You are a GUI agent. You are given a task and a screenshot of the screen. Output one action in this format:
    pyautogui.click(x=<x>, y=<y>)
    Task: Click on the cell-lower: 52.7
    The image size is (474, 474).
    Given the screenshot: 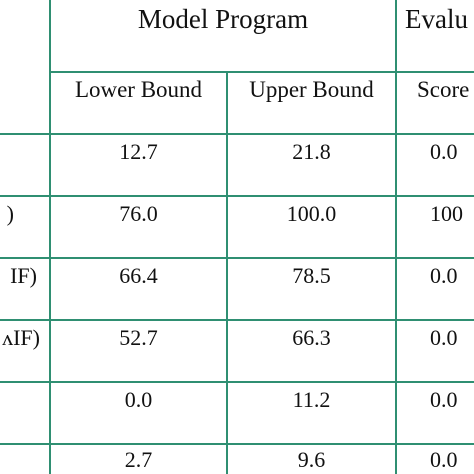 What is the action you would take?
    pyautogui.click(x=138, y=337)
    